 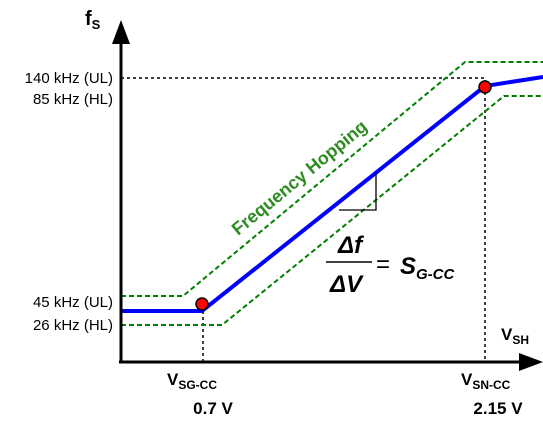 What do you see at coordinates (73, 99) in the screenshot?
I see `y-label-85khz-hl: 85 kHz (HL)` at bounding box center [73, 99].